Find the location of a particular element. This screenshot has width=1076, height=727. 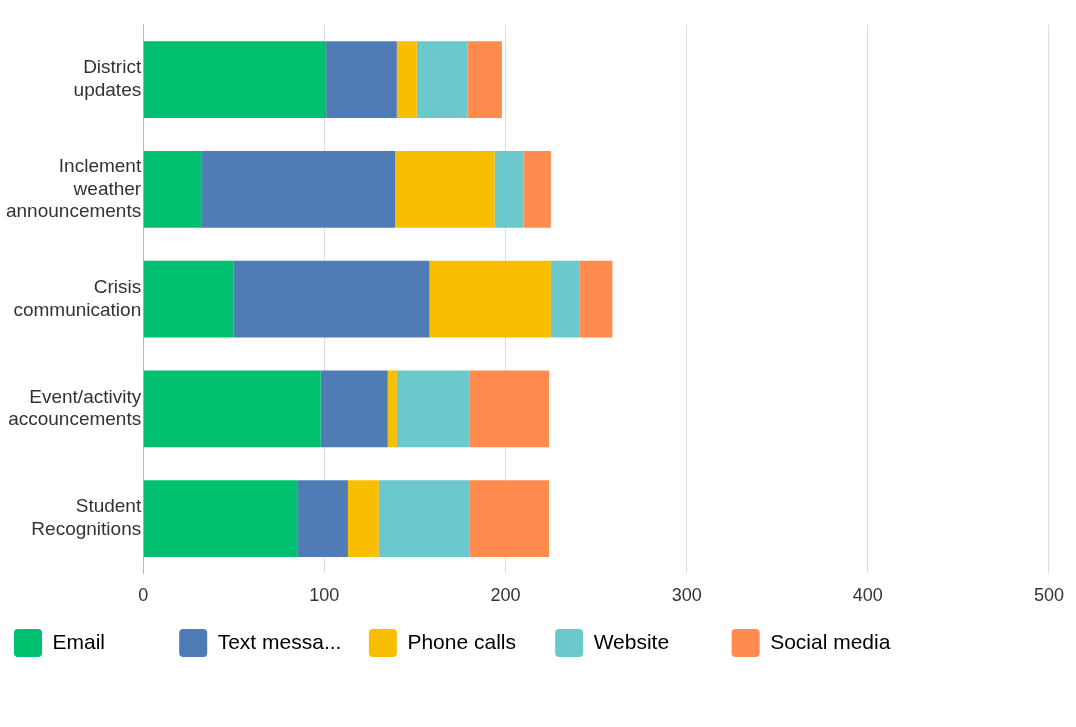

y-tick-label: Inclement weather announcements is located at coordinates (73, 188).